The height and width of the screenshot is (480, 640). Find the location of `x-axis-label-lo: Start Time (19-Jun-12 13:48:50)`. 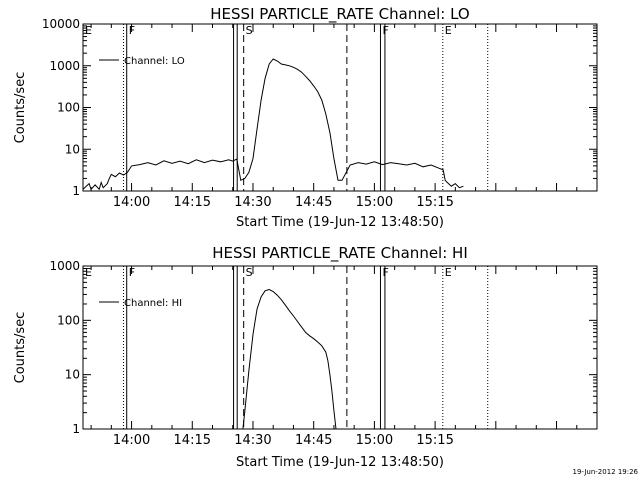

x-axis-label-lo: Start Time (19-Jun-12 13:48:50) is located at coordinates (340, 222).